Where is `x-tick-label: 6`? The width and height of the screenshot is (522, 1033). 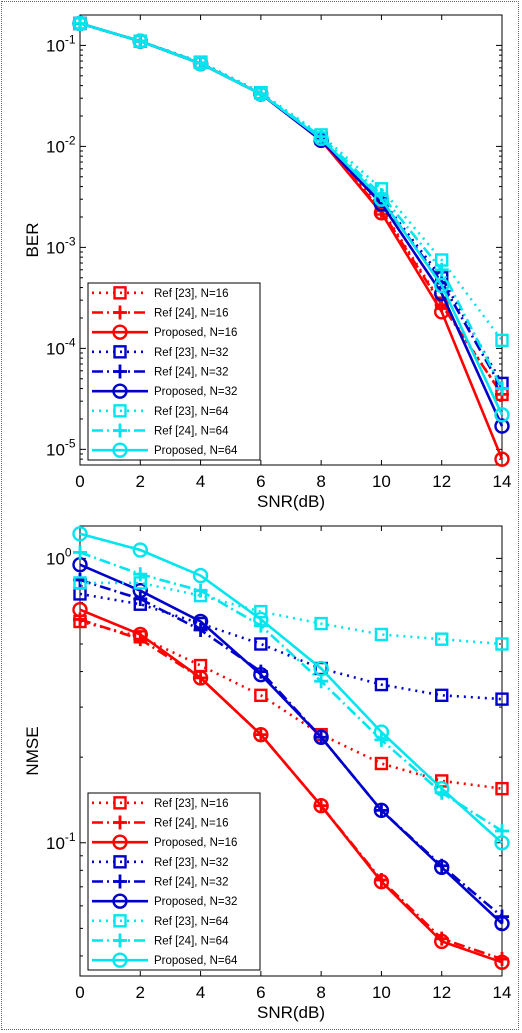
x-tick-label: 6 is located at coordinates (260, 992).